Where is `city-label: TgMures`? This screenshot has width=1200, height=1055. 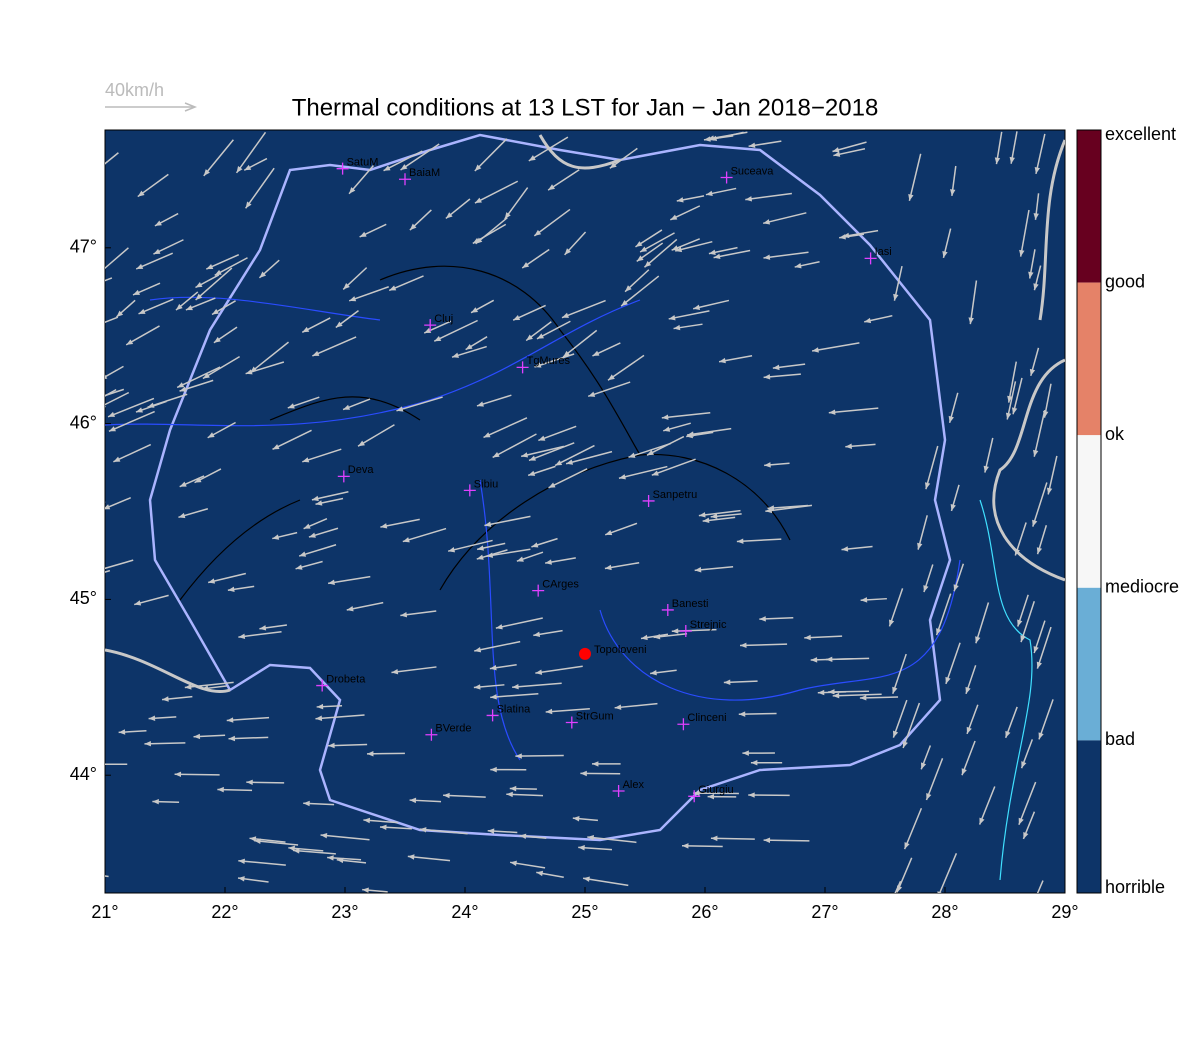
city-label: TgMures is located at coordinates (549, 361).